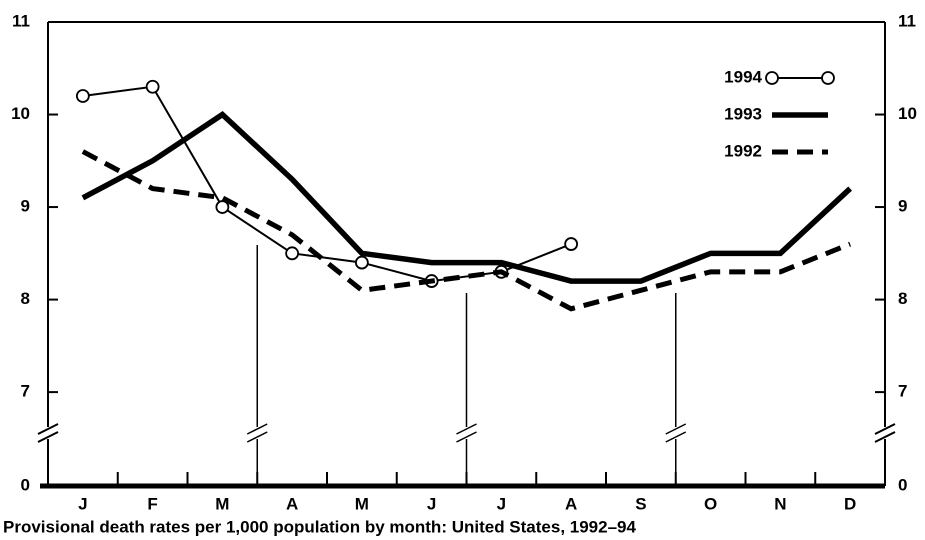 The image size is (925, 540). Describe the element at coordinates (25, 206) in the screenshot. I see `y-tick-label: 9` at that location.